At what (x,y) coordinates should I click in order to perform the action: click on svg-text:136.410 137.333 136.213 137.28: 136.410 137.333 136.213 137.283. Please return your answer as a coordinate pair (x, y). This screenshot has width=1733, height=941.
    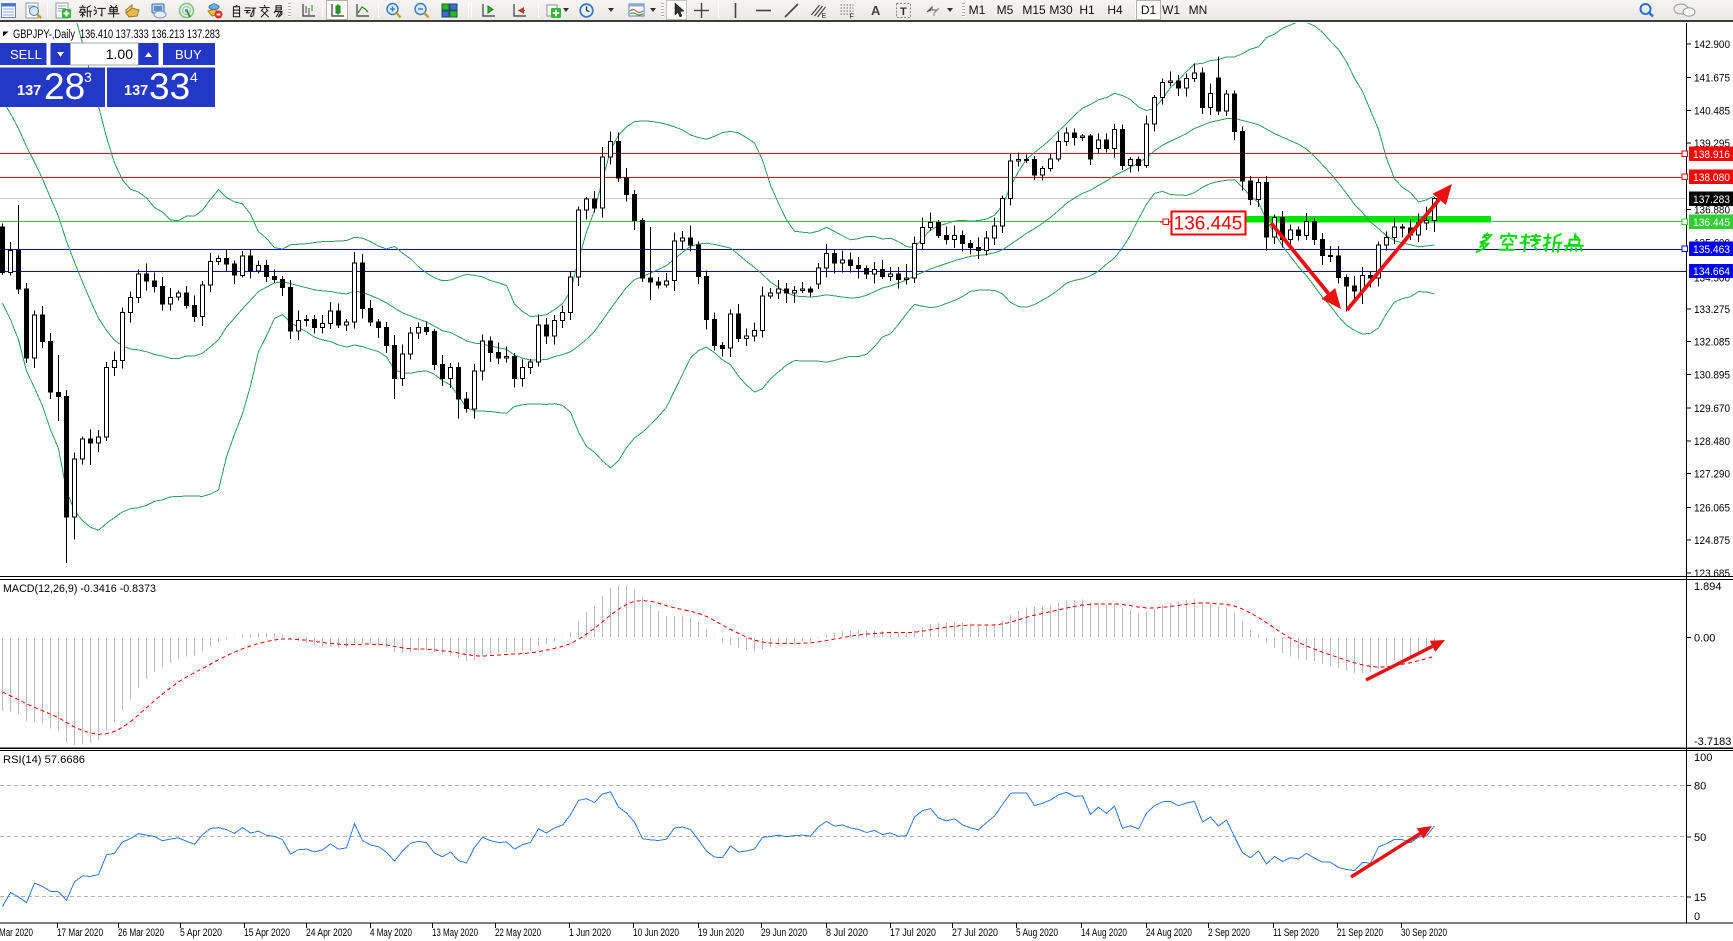
    Looking at the image, I should click on (150, 35).